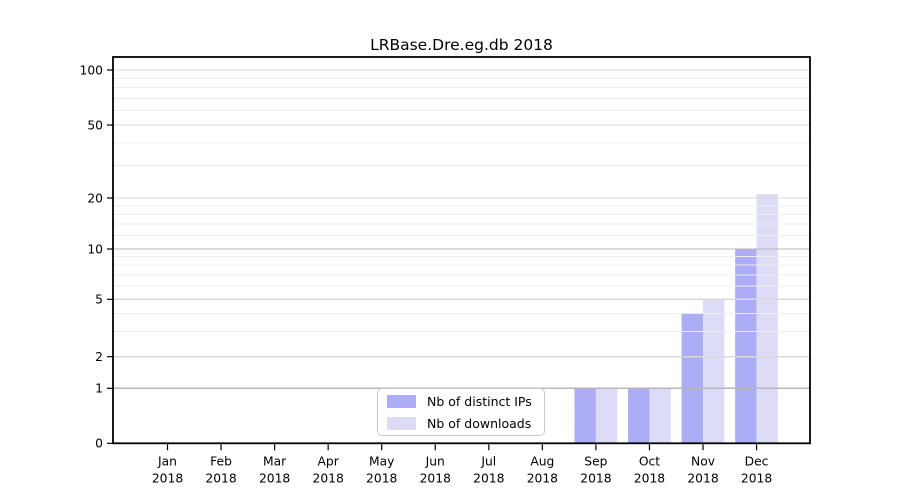 This screenshot has width=900, height=500. What do you see at coordinates (91, 70) in the screenshot?
I see `y-tick-label: 100` at bounding box center [91, 70].